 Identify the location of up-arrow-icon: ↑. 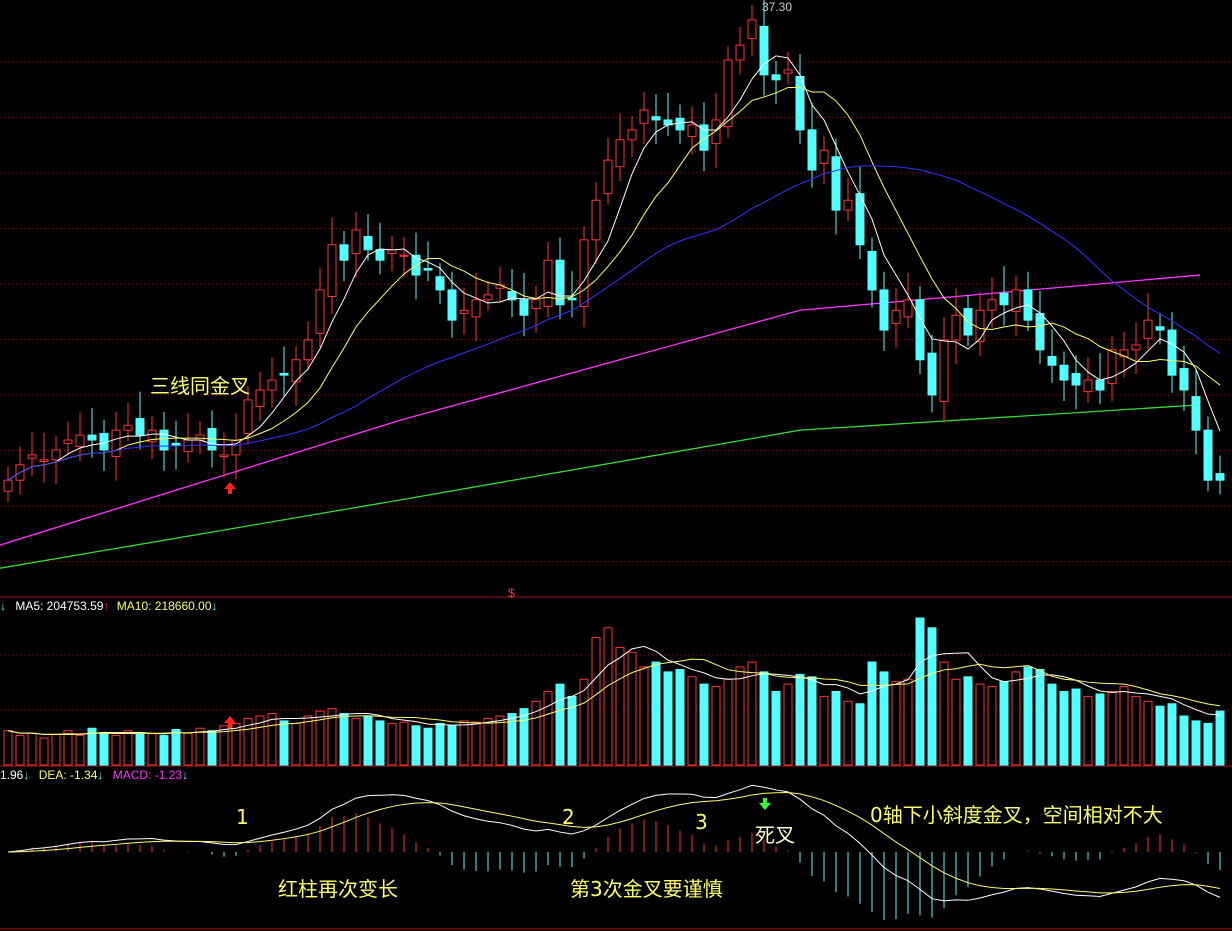
(106, 606).